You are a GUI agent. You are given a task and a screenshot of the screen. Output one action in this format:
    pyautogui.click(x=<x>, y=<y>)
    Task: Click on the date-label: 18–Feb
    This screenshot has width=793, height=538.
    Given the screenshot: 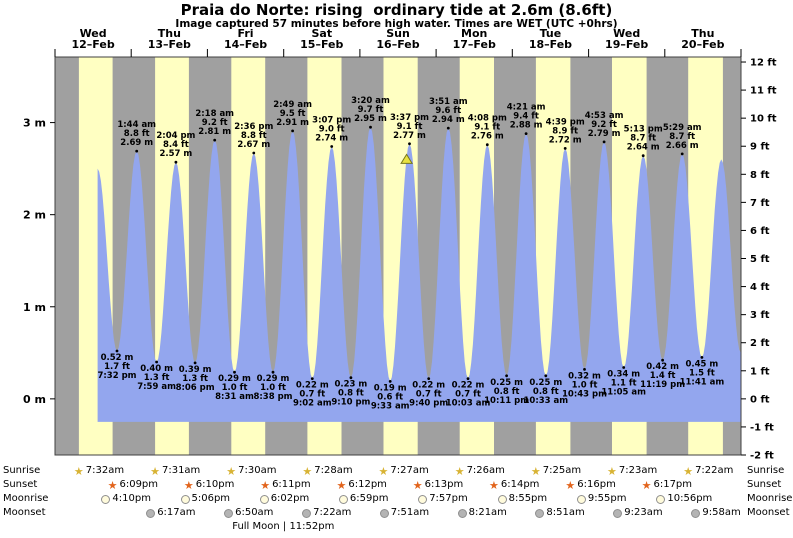 What is the action you would take?
    pyautogui.click(x=550, y=44)
    